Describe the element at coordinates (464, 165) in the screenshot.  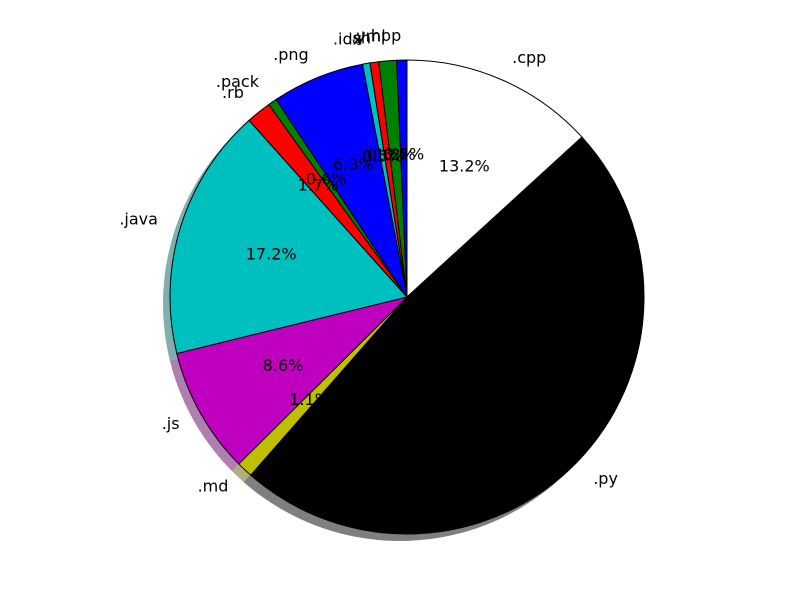
I see `slice-percent-cpp: 13.2%` at that location.